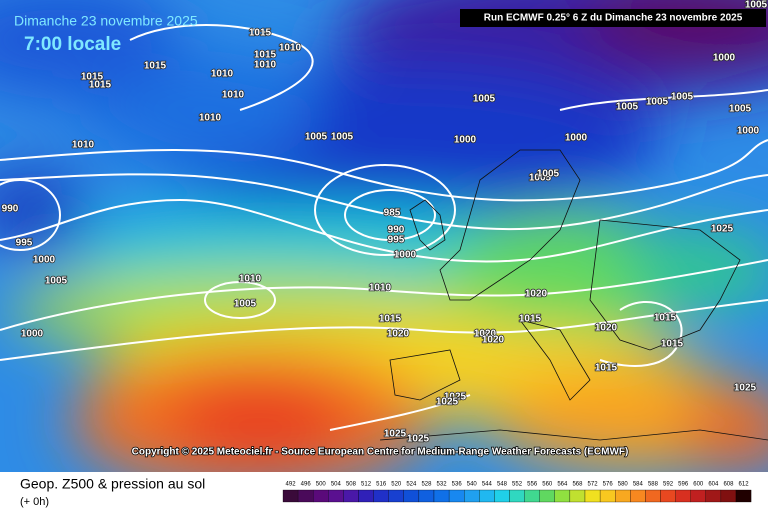  What do you see at coordinates (532, 485) in the screenshot?
I see `colorbar-label: 556` at bounding box center [532, 485].